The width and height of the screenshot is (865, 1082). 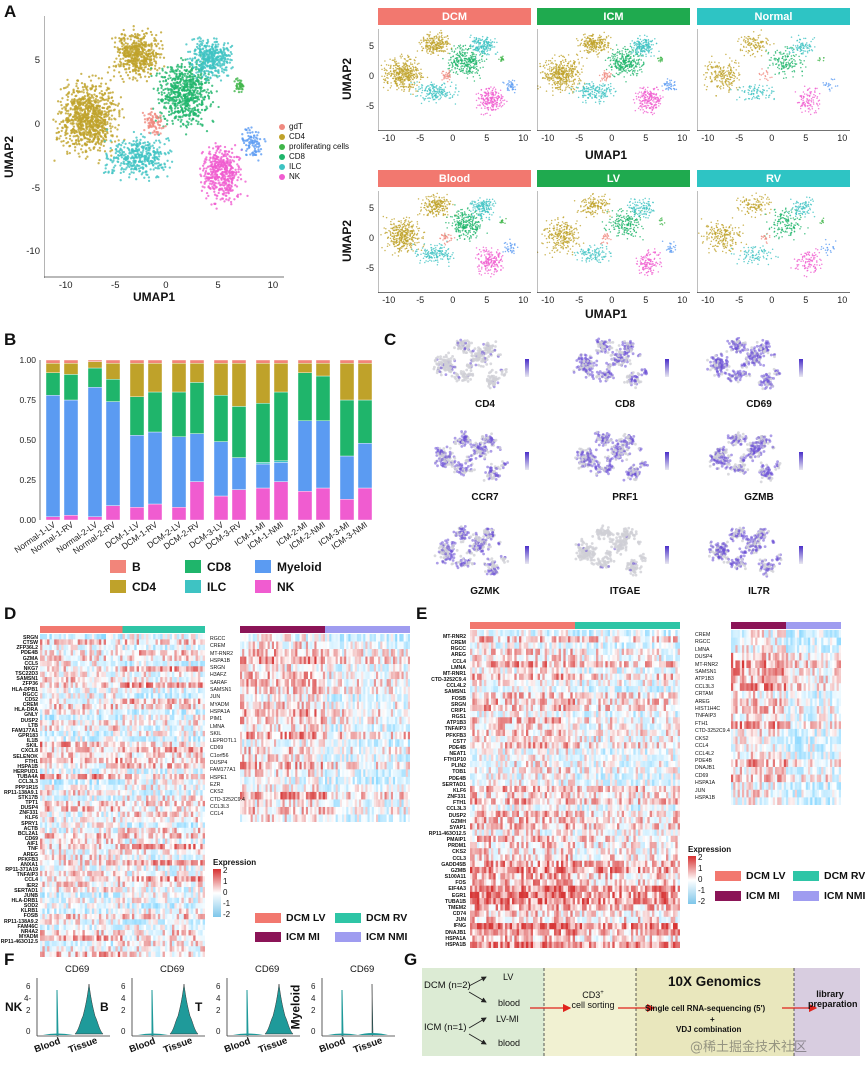 What do you see at coordinates (508, 977) in the screenshot?
I see `flow-lv: LV` at bounding box center [508, 977].